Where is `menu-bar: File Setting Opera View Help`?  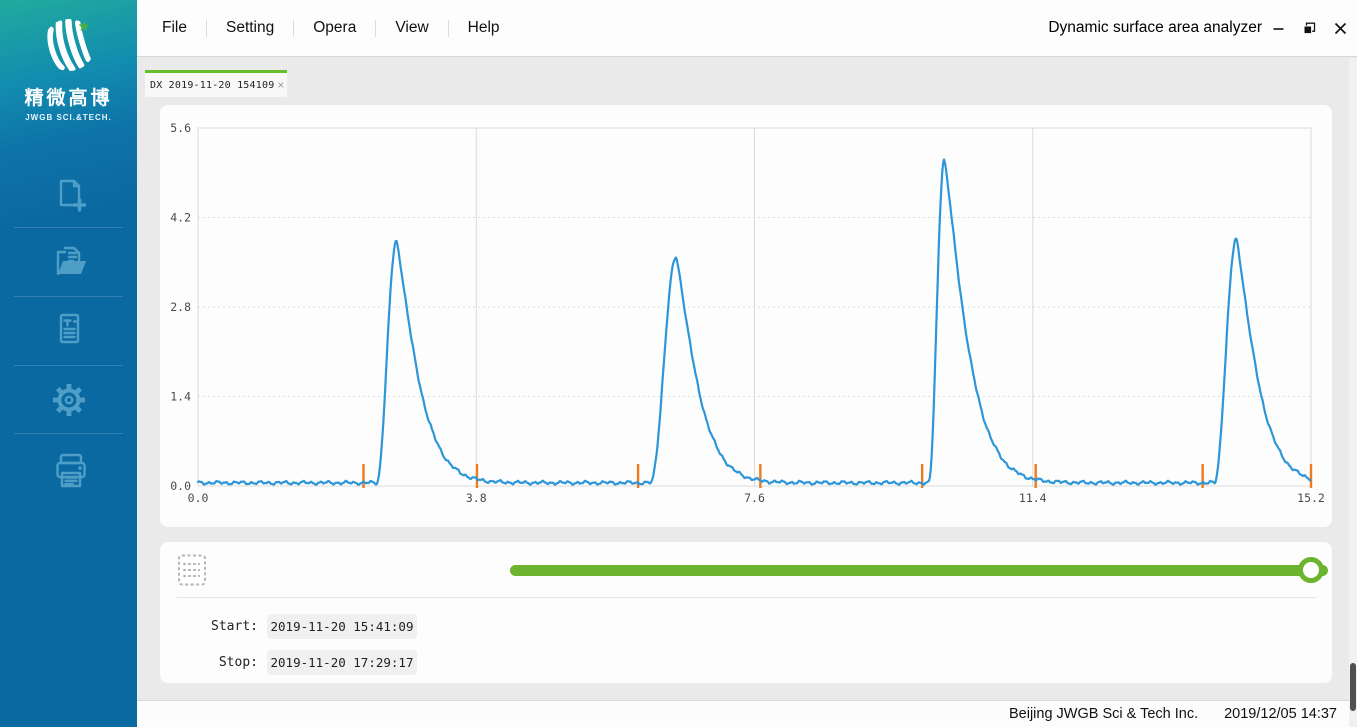
menu-bar: File Setting Opera View Help is located at coordinates (340, 28).